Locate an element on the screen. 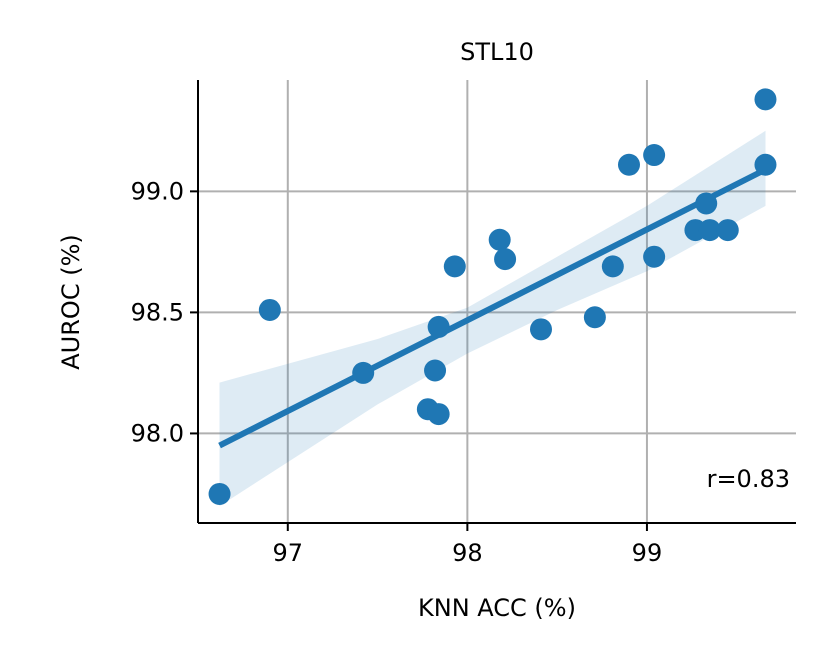 This screenshot has height=664, width=830. y-tick-label: 98.0 is located at coordinates (157, 433).